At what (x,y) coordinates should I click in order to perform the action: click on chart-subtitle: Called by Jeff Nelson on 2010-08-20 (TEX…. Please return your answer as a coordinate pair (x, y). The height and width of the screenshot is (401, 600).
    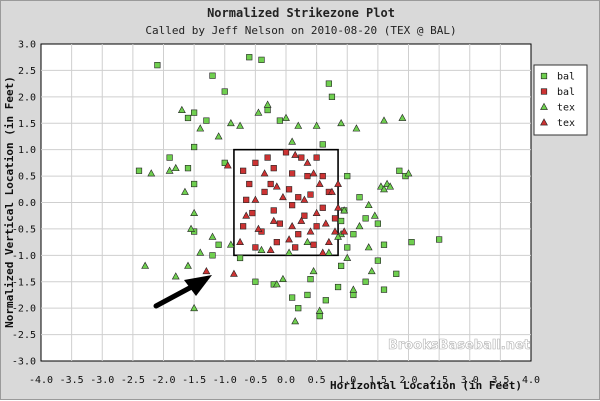
    Looking at the image, I should click on (300, 30).